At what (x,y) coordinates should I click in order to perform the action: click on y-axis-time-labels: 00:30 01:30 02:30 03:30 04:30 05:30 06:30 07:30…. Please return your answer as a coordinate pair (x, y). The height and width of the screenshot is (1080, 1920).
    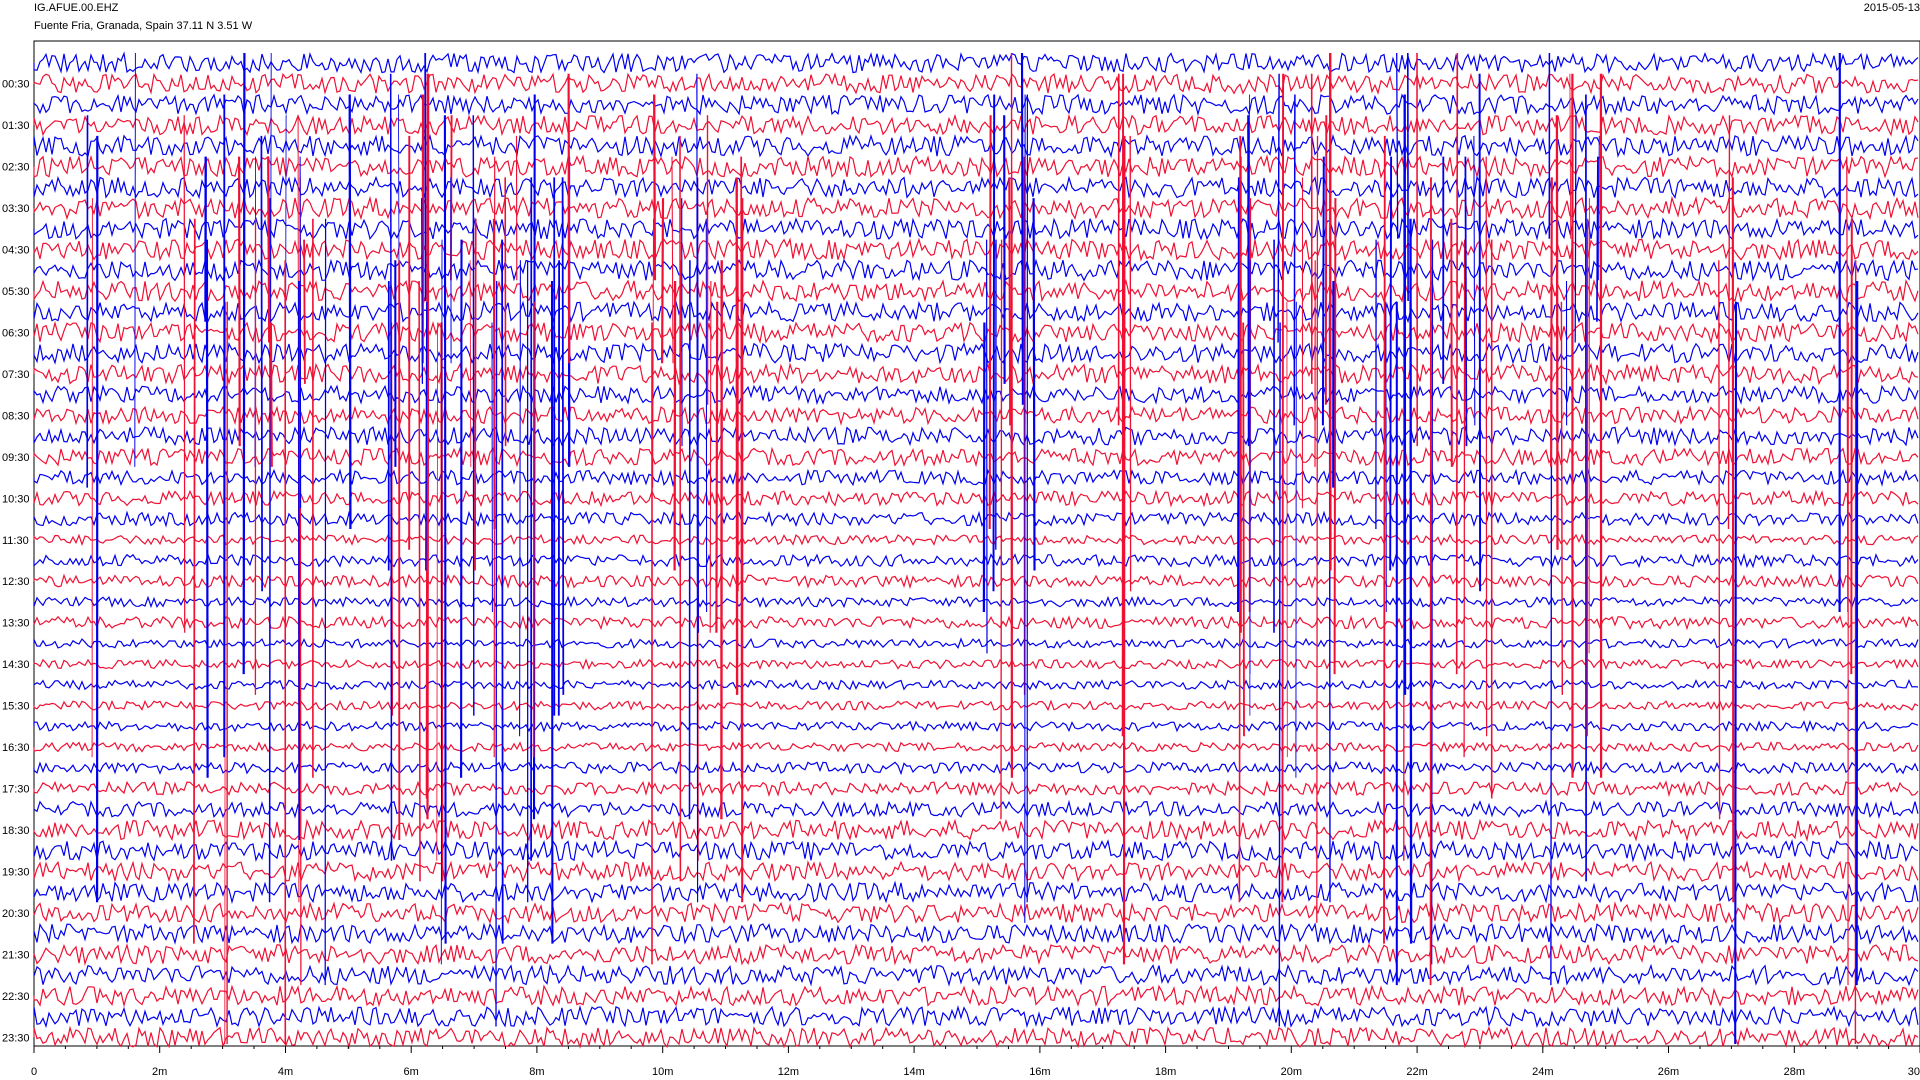
    Looking at the image, I should click on (16, 562).